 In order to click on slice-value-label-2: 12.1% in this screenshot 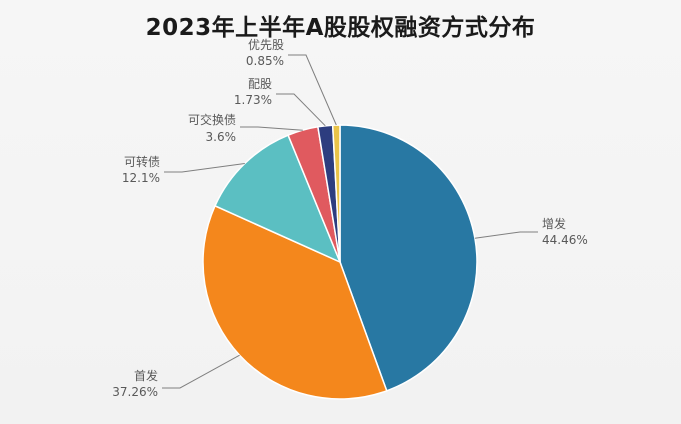, I will do `click(141, 178)`.